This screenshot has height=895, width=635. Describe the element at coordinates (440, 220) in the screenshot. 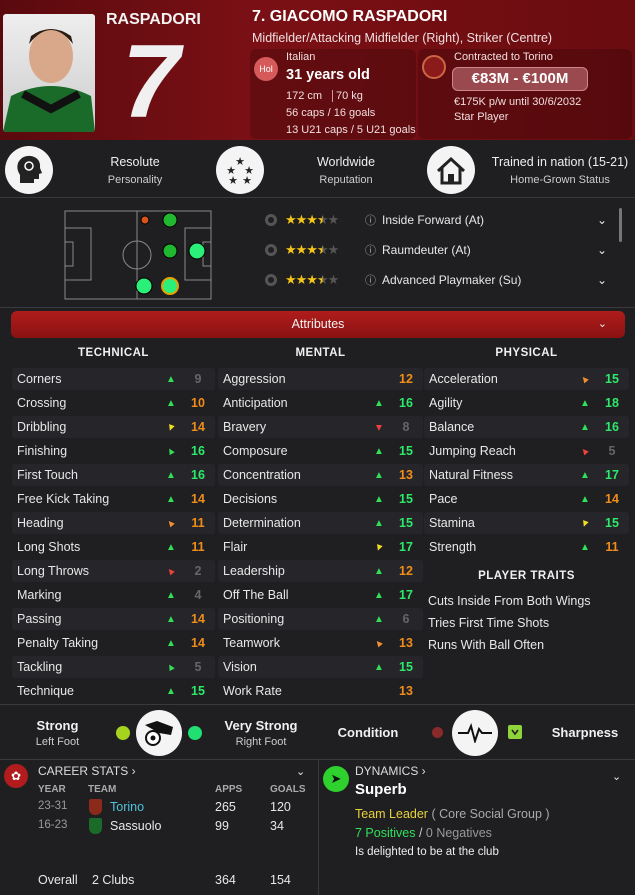

I see `role-row: ★★★★★ ⓘ Inside Forward (At) ⌄` at that location.